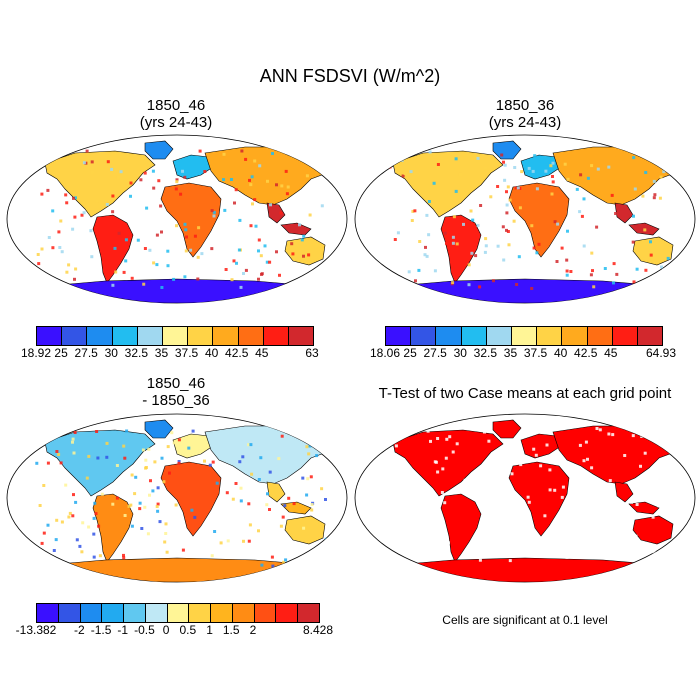 This screenshot has width=700, height=700. What do you see at coordinates (287, 613) in the screenshot?
I see `colorbar-3-swatch` at bounding box center [287, 613].